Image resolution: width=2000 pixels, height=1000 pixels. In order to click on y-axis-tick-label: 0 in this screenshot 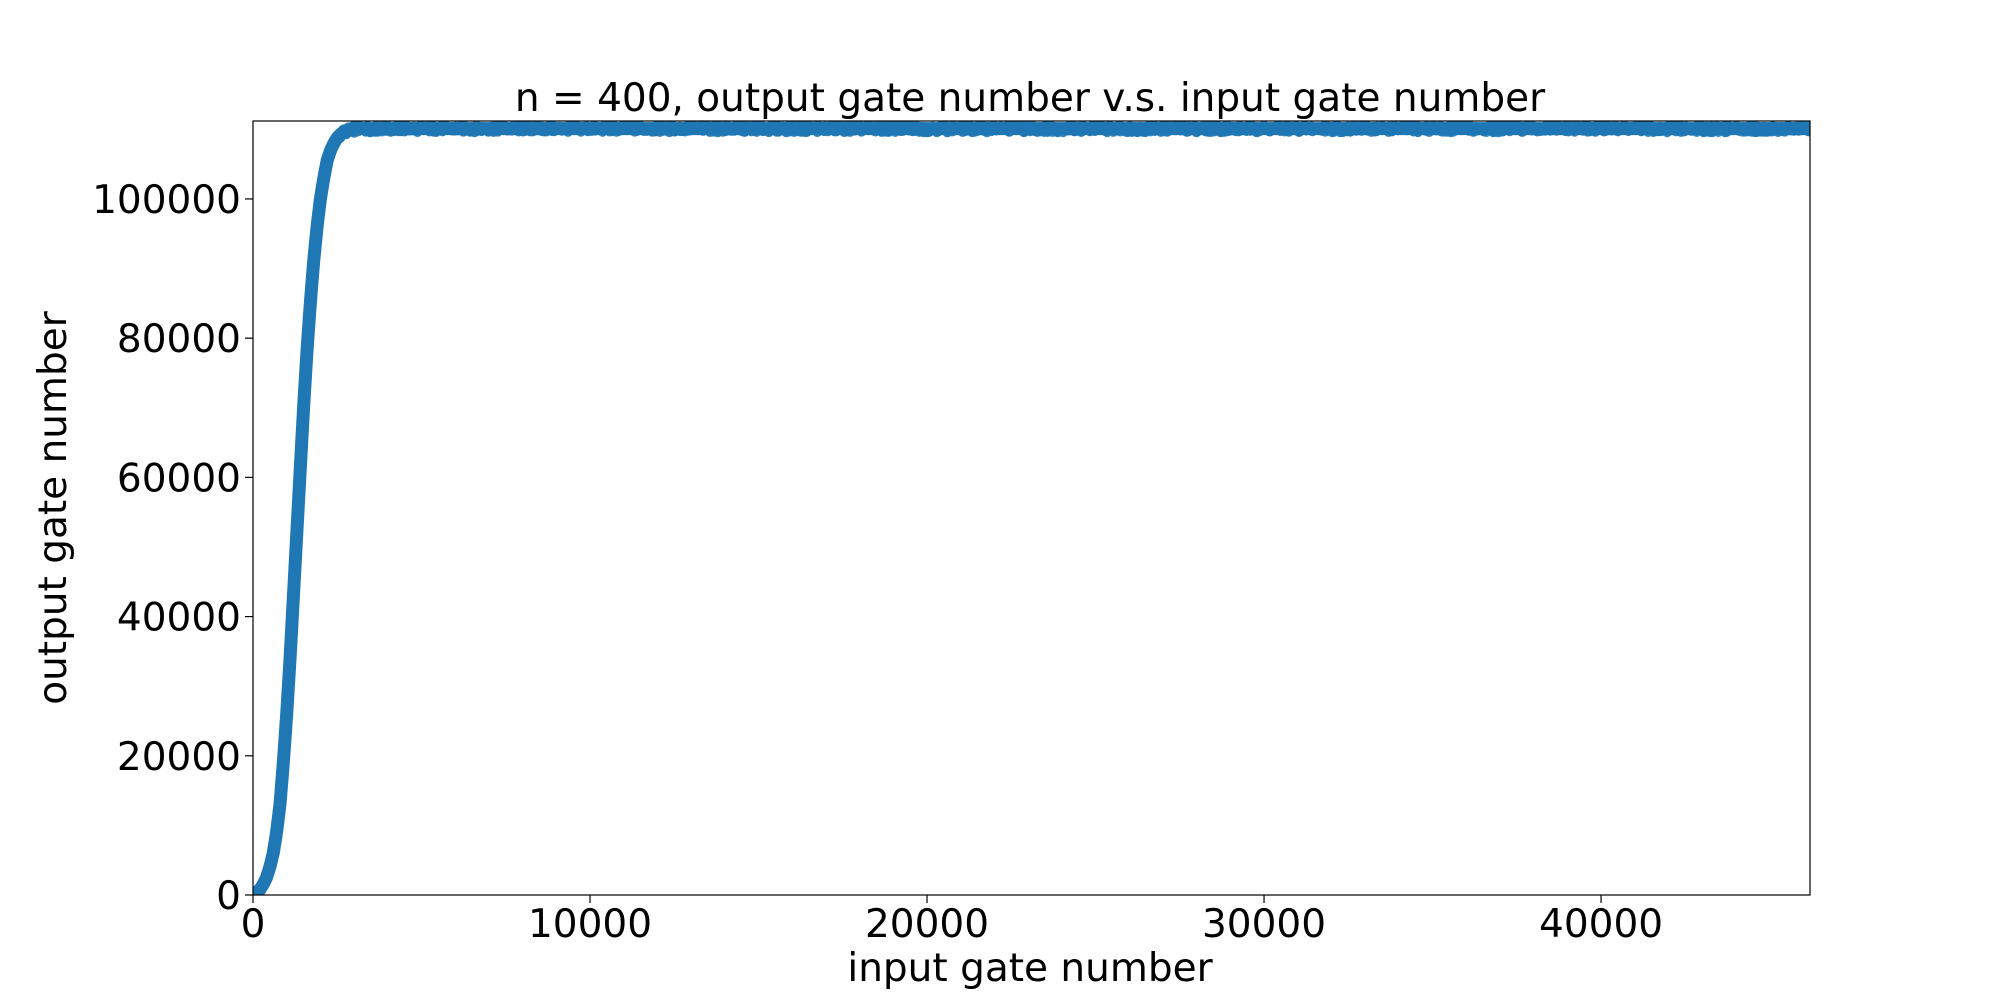, I will do `click(228, 896)`.